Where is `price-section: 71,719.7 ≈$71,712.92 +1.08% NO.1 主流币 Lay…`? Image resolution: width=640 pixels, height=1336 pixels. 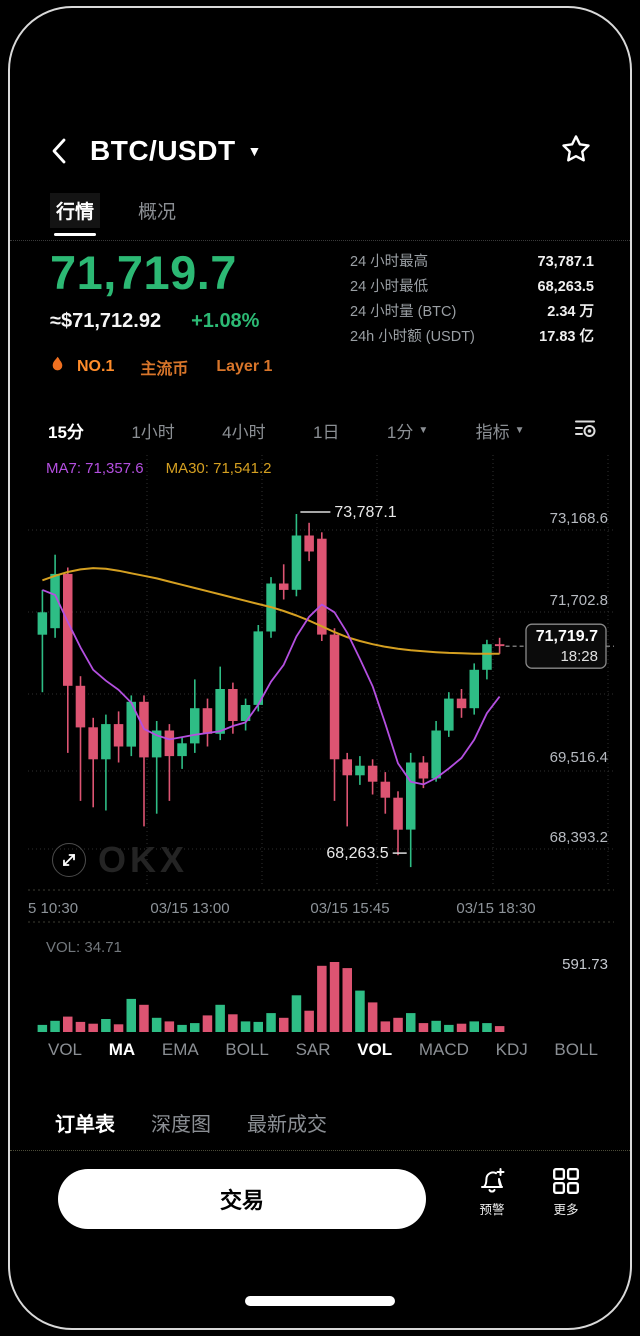 price-section: 71,719.7 ≈$71,712.92 +1.08% NO.1 主流币 Lay… is located at coordinates (322, 313).